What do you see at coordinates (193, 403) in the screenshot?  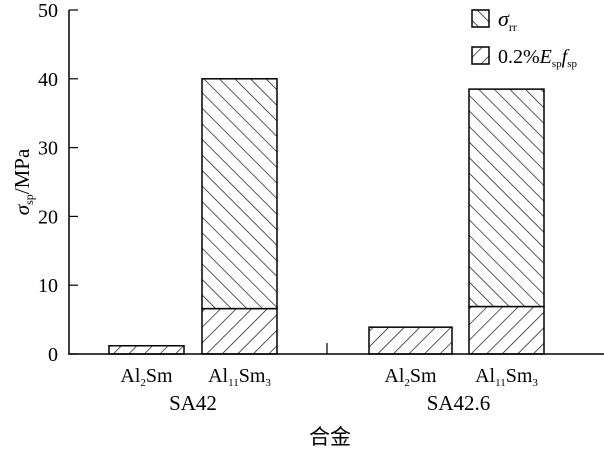 I see `x-group-label: SA42` at bounding box center [193, 403].